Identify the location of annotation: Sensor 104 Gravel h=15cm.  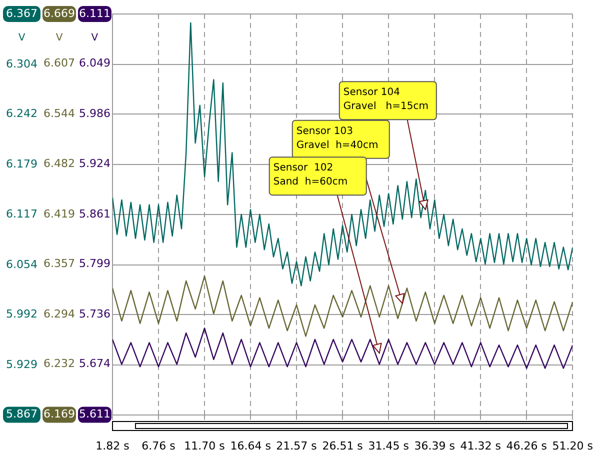
(385, 99).